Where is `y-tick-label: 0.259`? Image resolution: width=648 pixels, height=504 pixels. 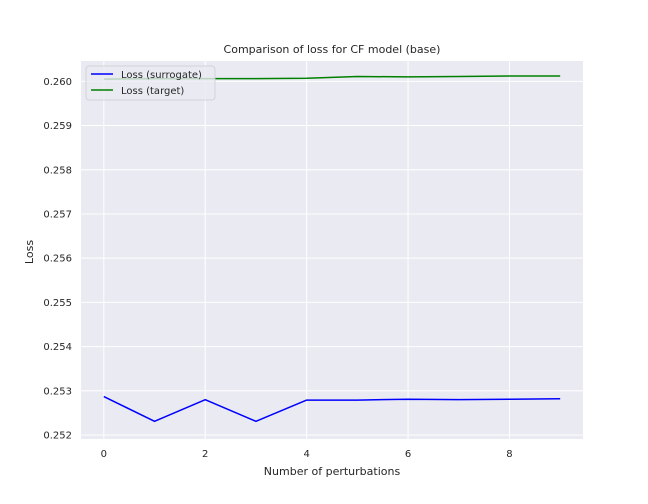 y-tick-label: 0.259 is located at coordinates (57, 126).